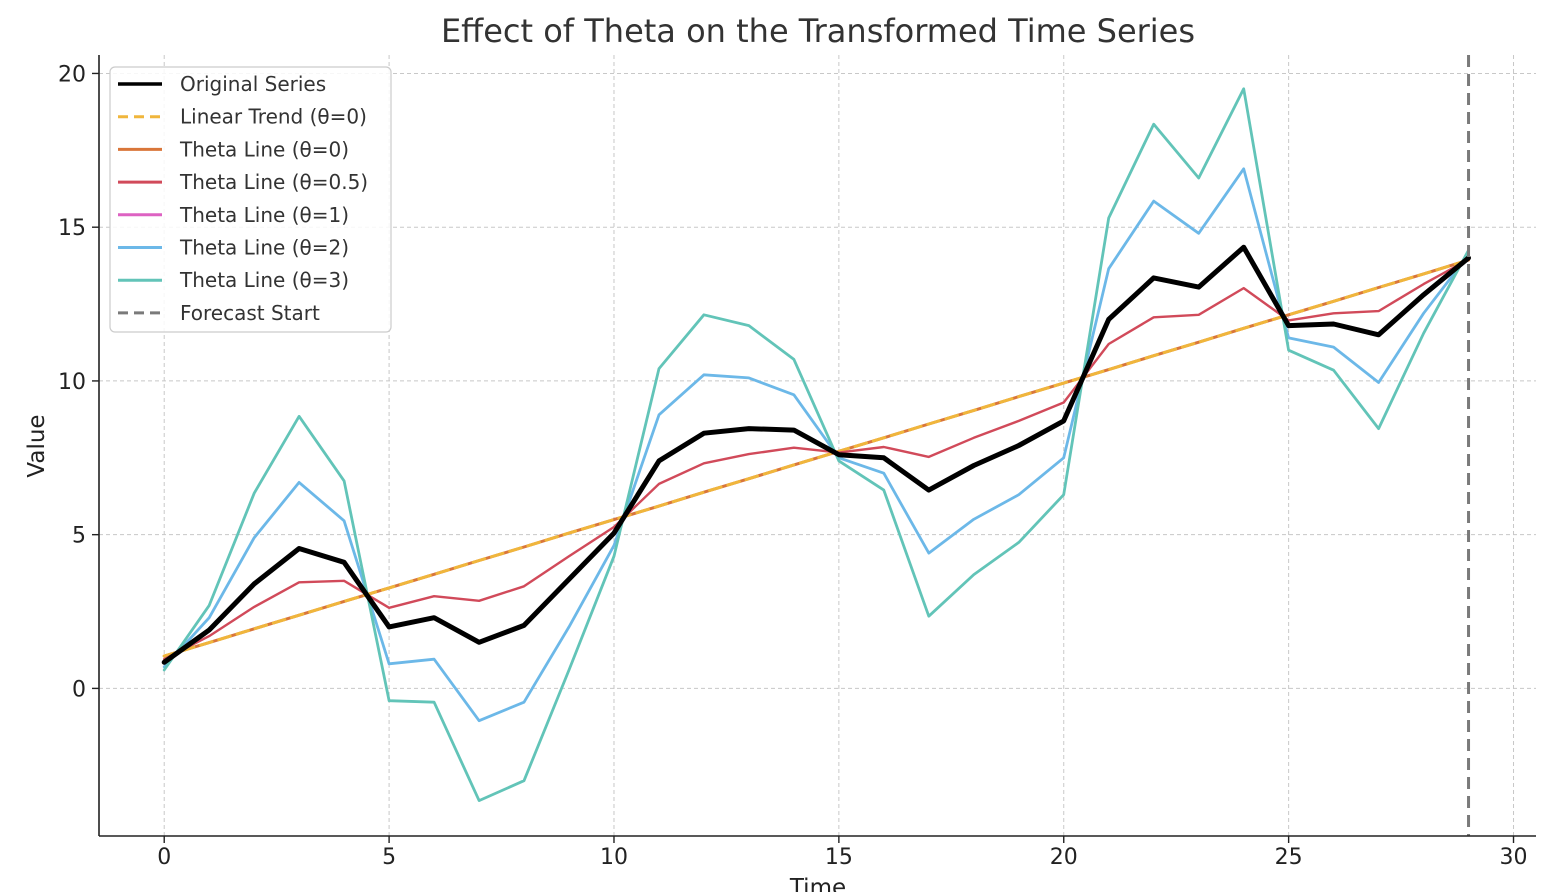  Describe the element at coordinates (839, 857) in the screenshot. I see `x-tick-label: 15` at that location.